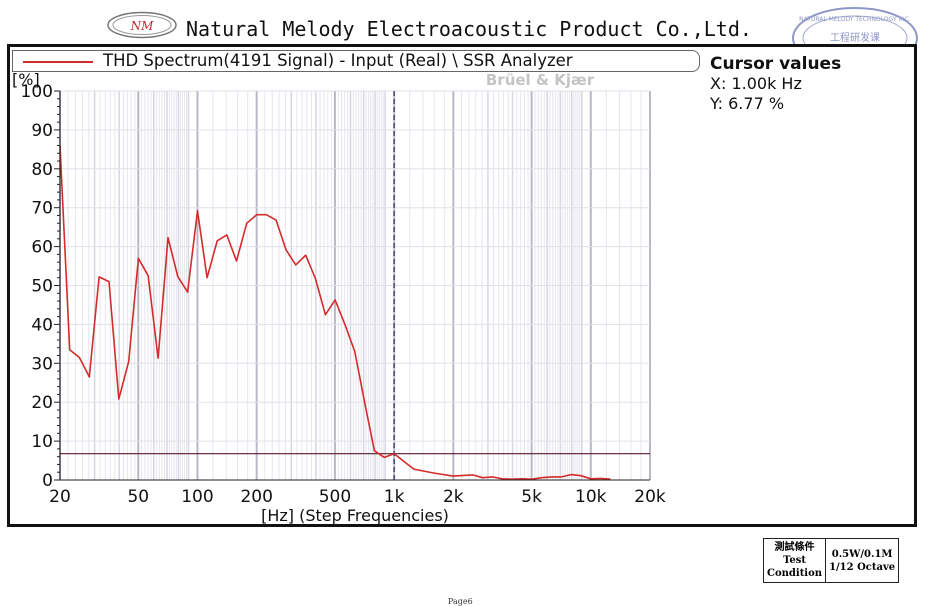  I want to click on y-axis-label: [%], so click(26, 79).